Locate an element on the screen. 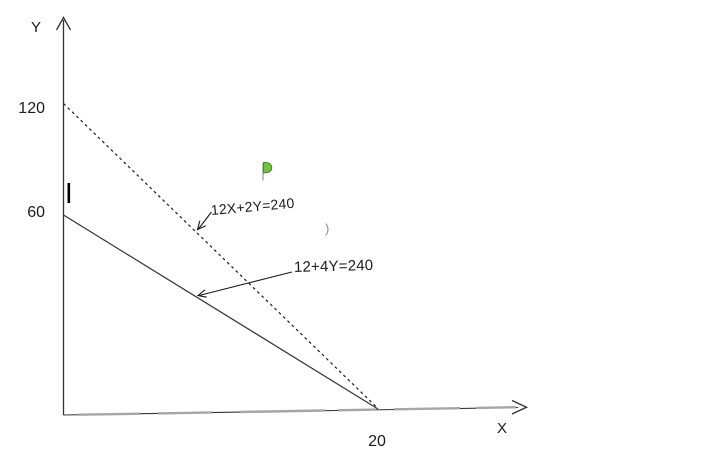 The height and width of the screenshot is (472, 702). text-cursor-artifact is located at coordinates (69, 193).